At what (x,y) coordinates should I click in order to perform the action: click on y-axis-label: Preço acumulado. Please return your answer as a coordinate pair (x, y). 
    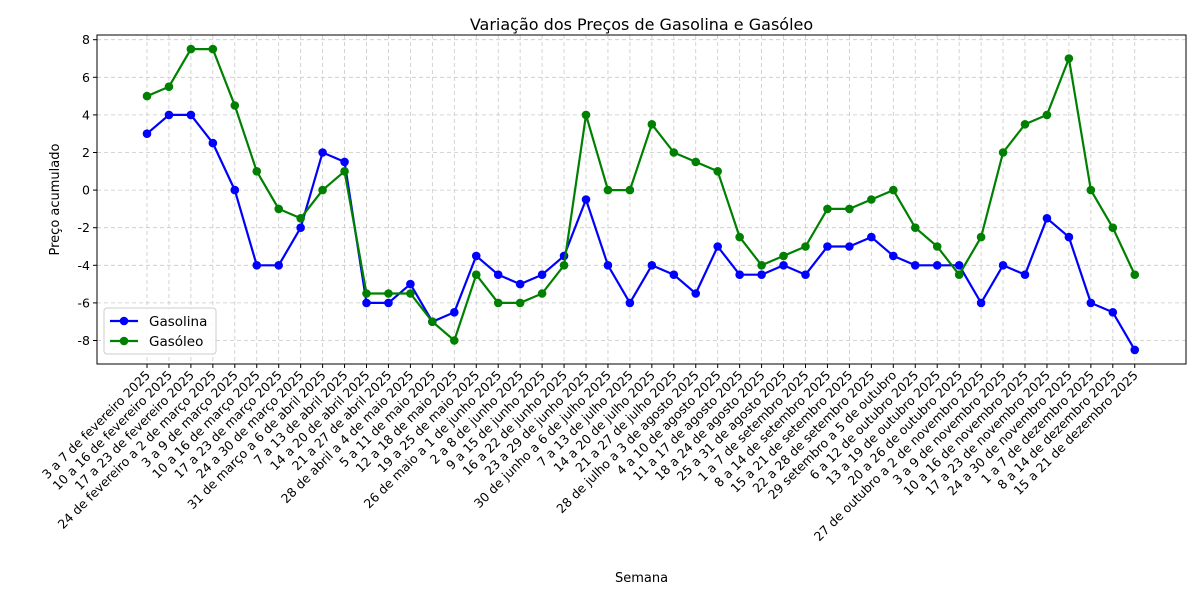
    Looking at the image, I should click on (55, 199).